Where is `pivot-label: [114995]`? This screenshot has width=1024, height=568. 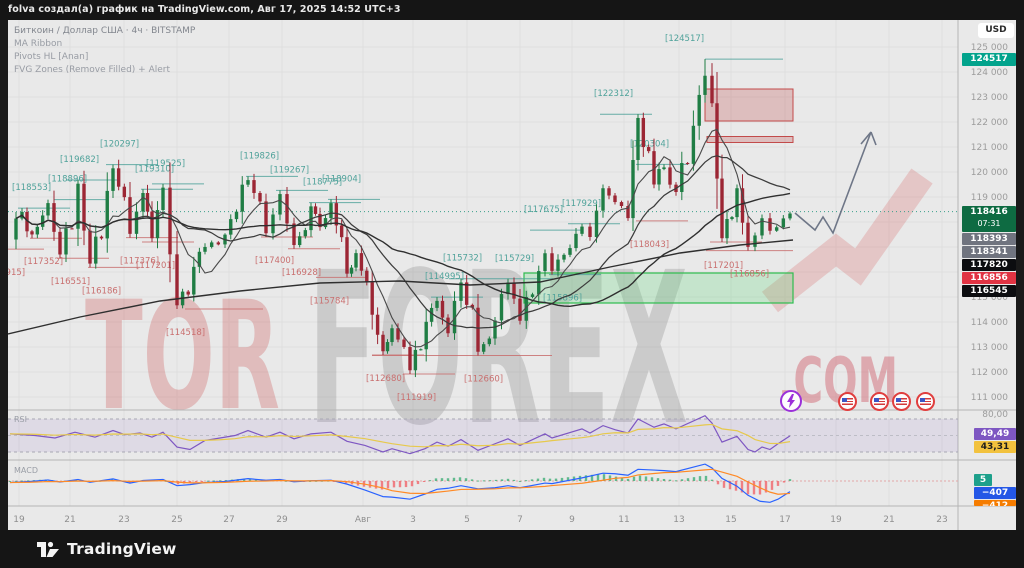 pivot-label: [114995] is located at coordinates (444, 277).